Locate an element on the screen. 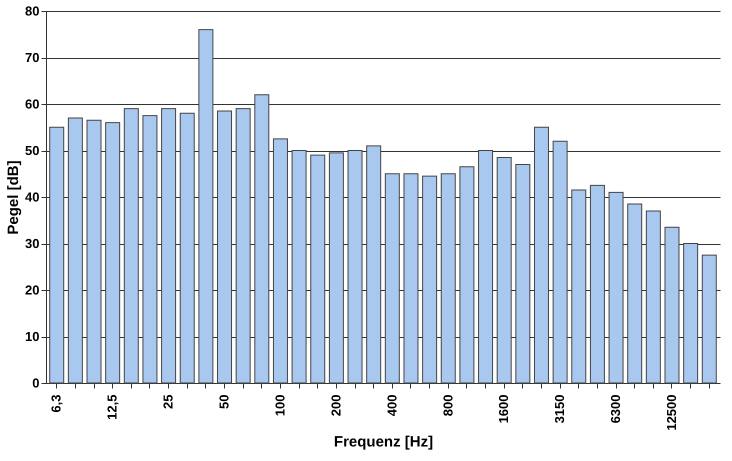 This screenshot has width=732, height=461. y-tick-label: 60 is located at coordinates (32, 104).